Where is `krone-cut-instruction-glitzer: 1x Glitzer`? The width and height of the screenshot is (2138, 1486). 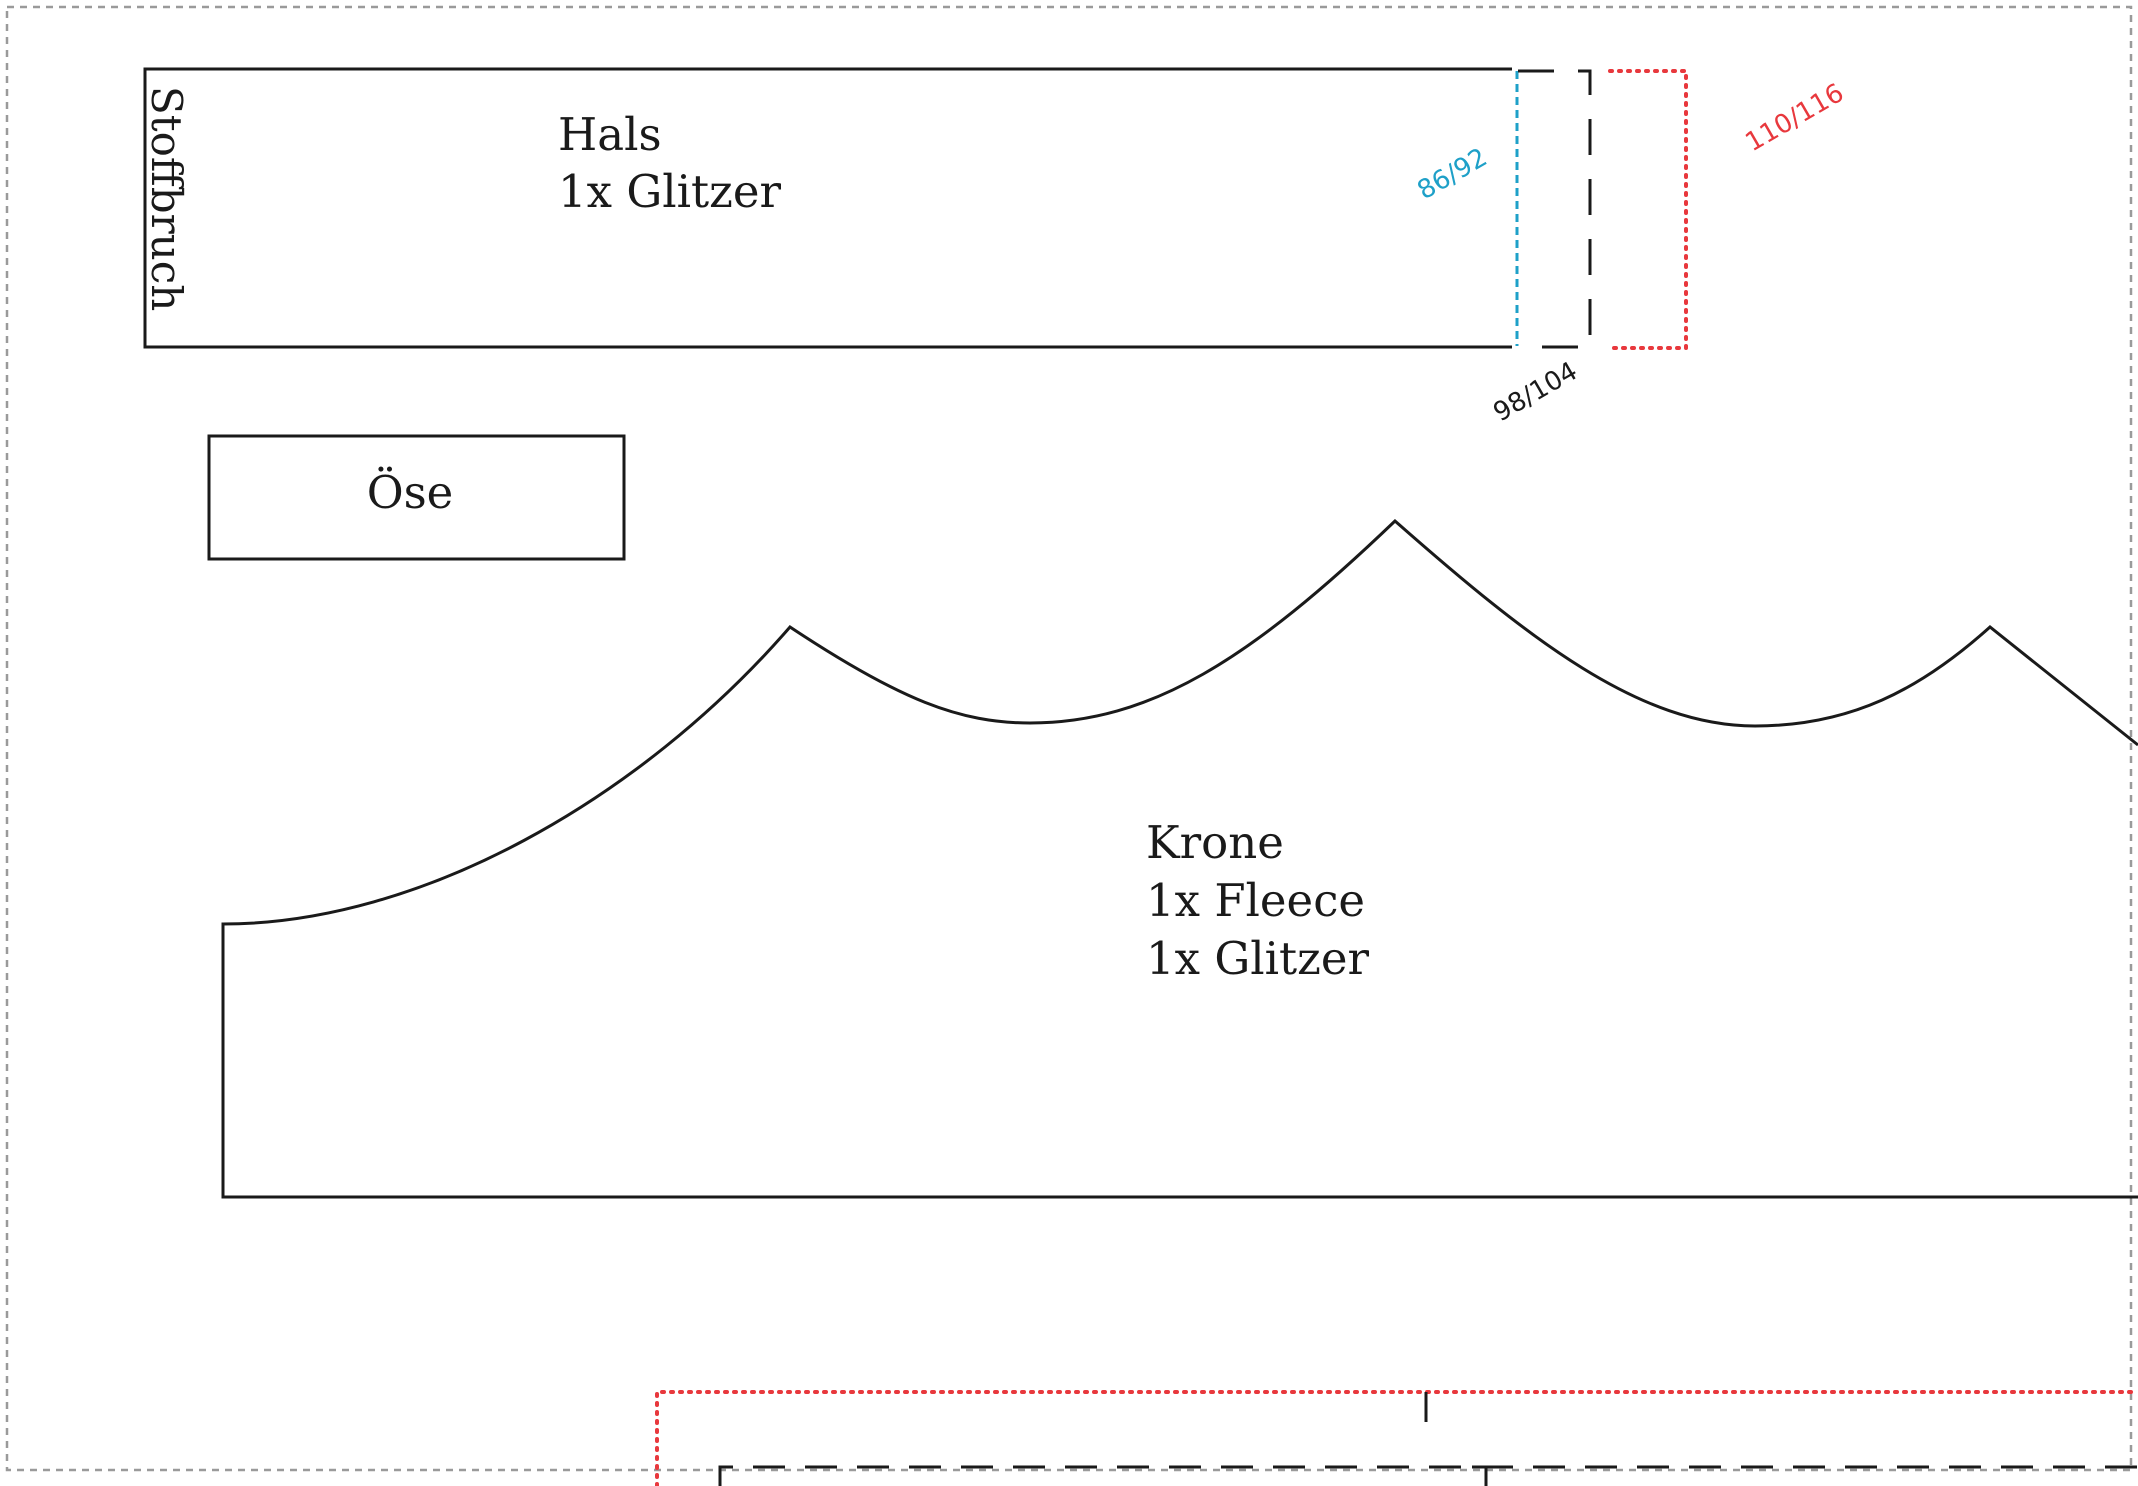 krone-cut-instruction-glitzer: 1x Glitzer is located at coordinates (1257, 958).